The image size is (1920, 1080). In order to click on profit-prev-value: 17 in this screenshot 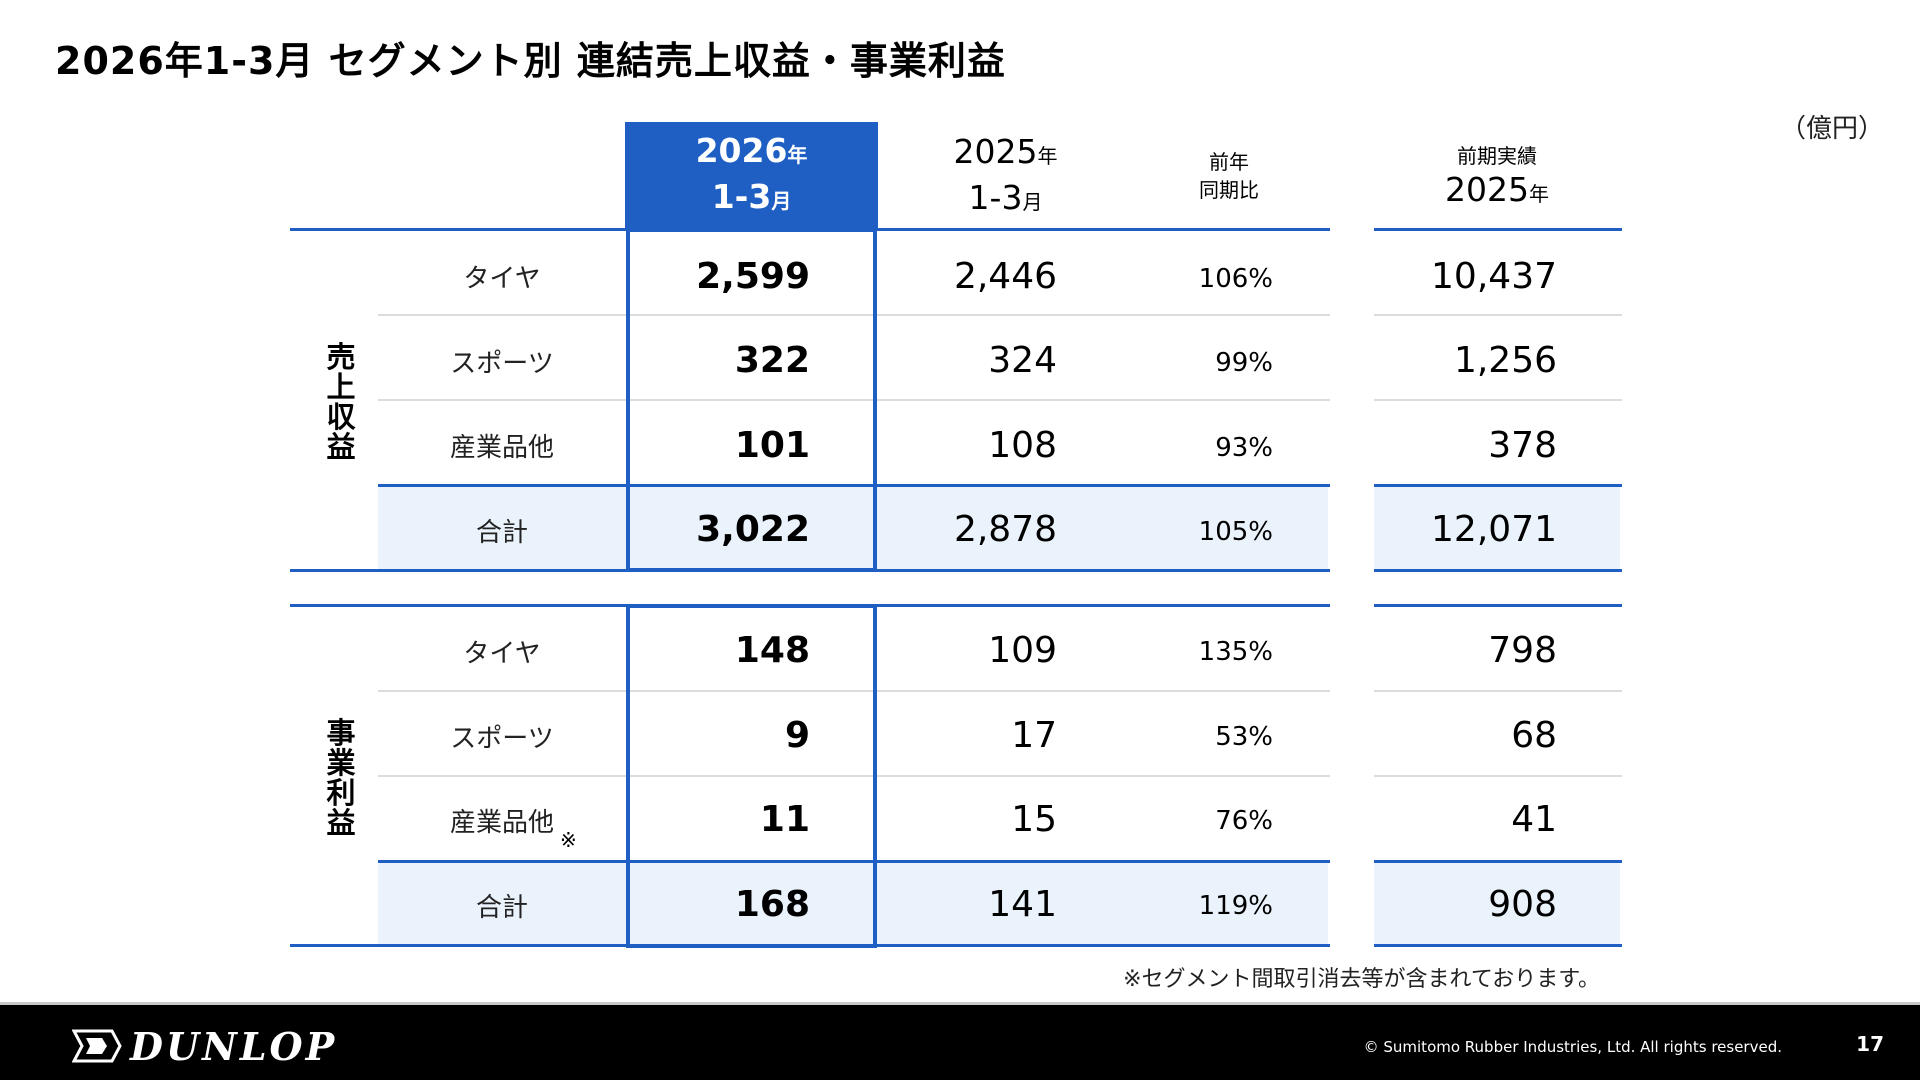, I will do `click(1034, 735)`.